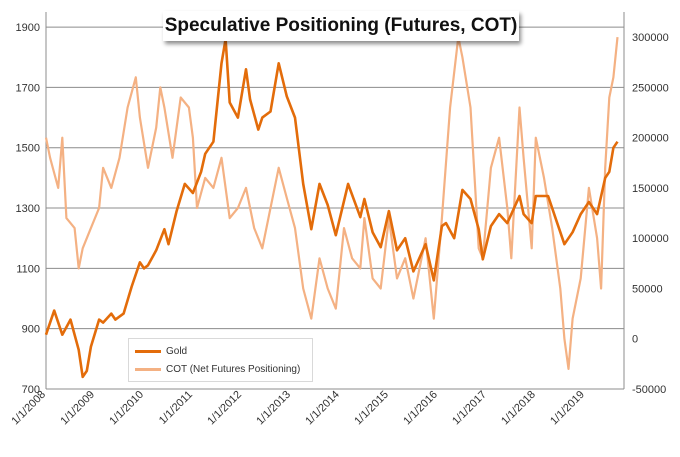  I want to click on x-tick-label: 1/1/2017, so click(469, 408).